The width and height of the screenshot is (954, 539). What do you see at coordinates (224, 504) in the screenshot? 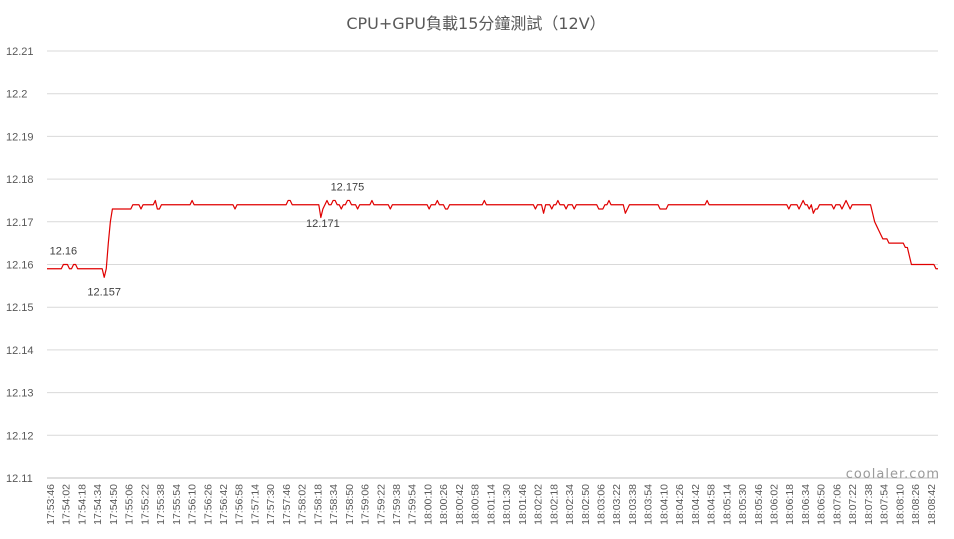
I see `x-tick-label: 17:56:42` at bounding box center [224, 504].